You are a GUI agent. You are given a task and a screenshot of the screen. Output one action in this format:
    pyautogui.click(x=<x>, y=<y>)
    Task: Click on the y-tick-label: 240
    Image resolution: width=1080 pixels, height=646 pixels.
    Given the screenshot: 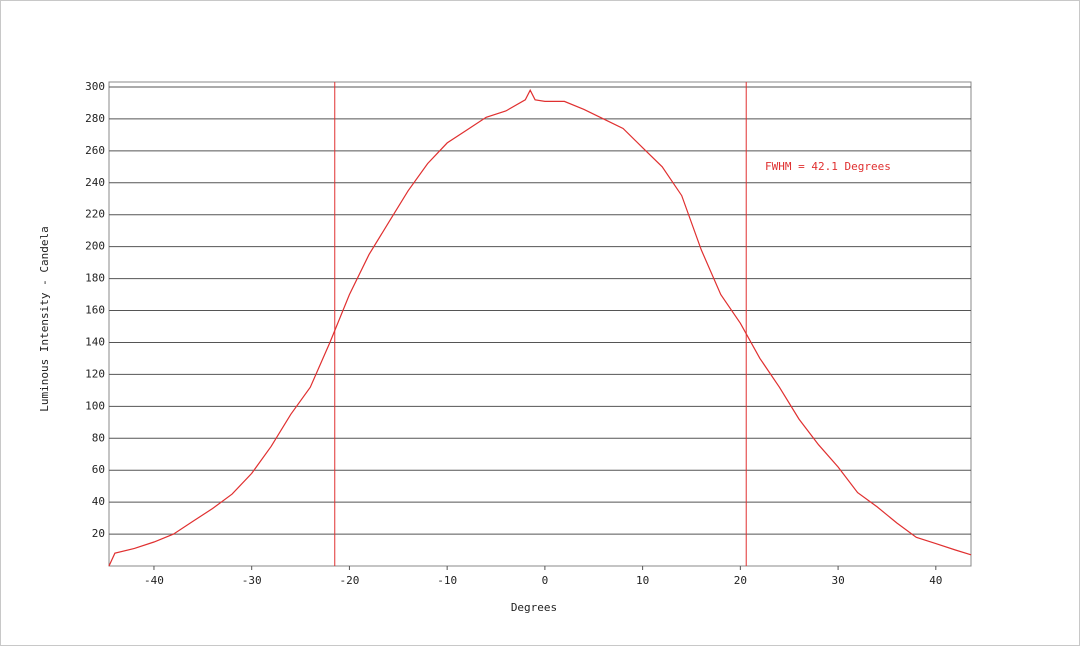 What is the action you would take?
    pyautogui.click(x=95, y=182)
    